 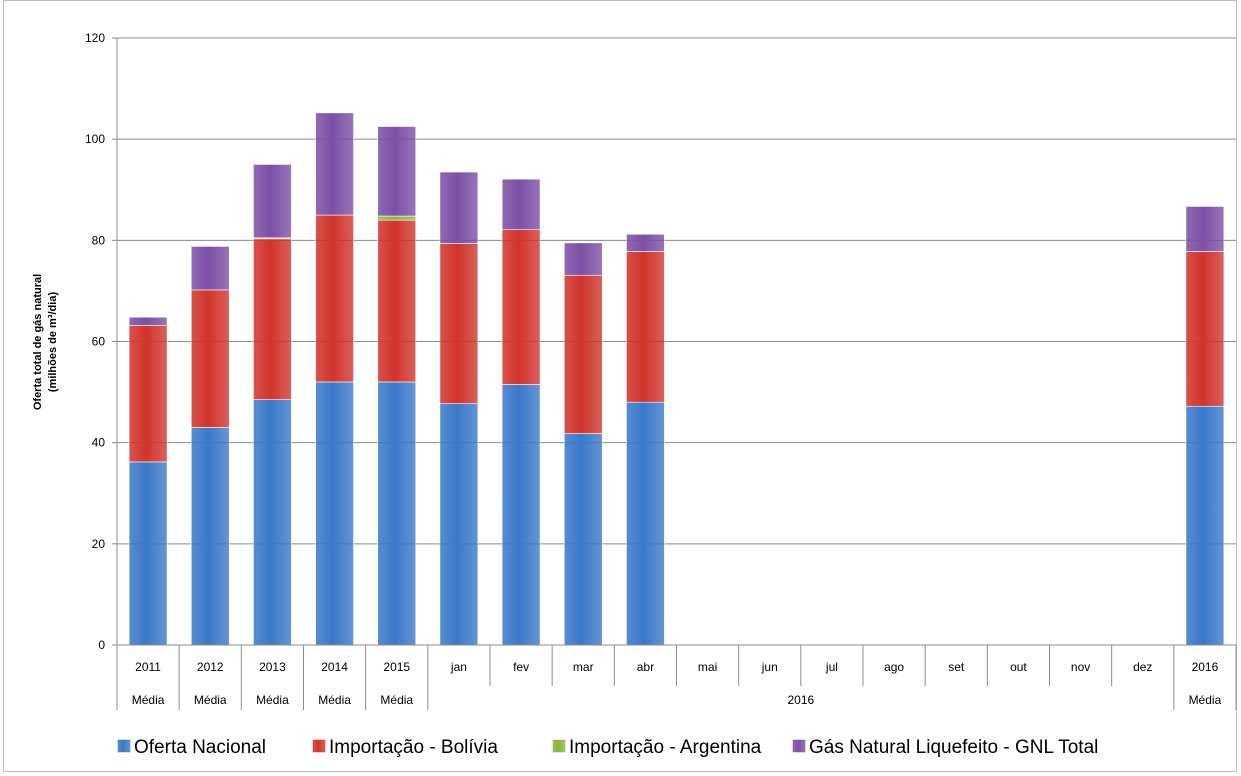 What do you see at coordinates (894, 667) in the screenshot?
I see `x-category-label: ago` at bounding box center [894, 667].